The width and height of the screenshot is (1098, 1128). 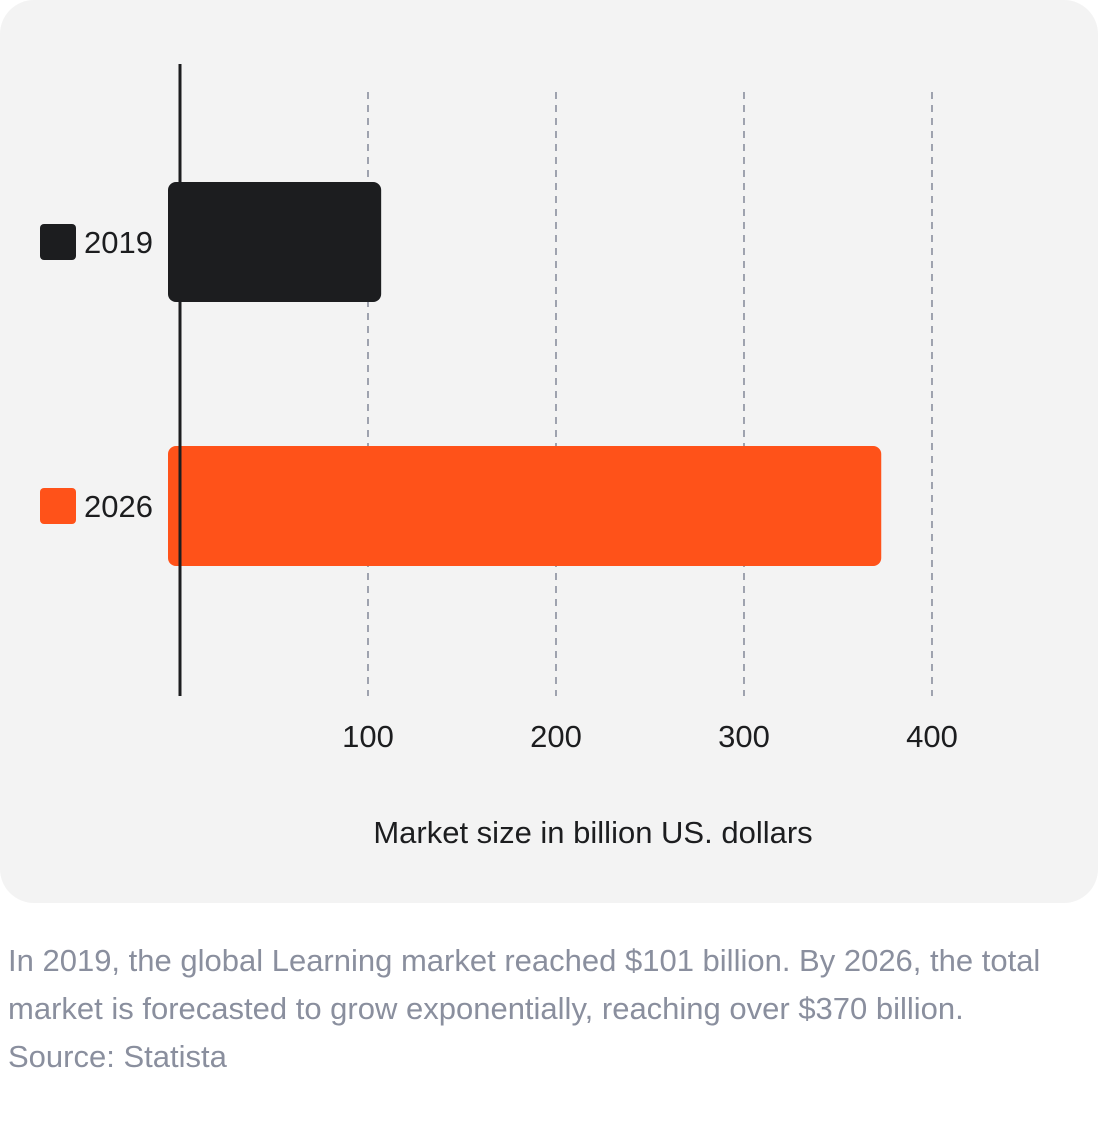 What do you see at coordinates (118, 242) in the screenshot?
I see `category-label-2019: 2019` at bounding box center [118, 242].